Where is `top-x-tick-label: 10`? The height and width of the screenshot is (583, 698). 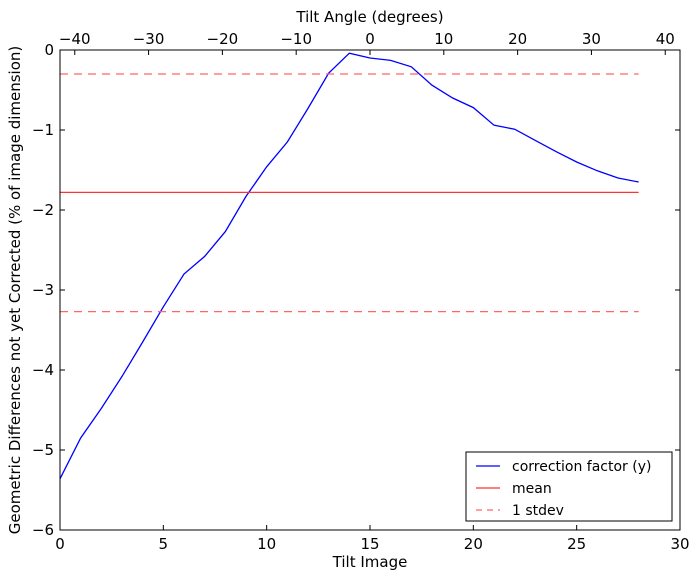 top-x-tick-label: 10 is located at coordinates (443, 39).